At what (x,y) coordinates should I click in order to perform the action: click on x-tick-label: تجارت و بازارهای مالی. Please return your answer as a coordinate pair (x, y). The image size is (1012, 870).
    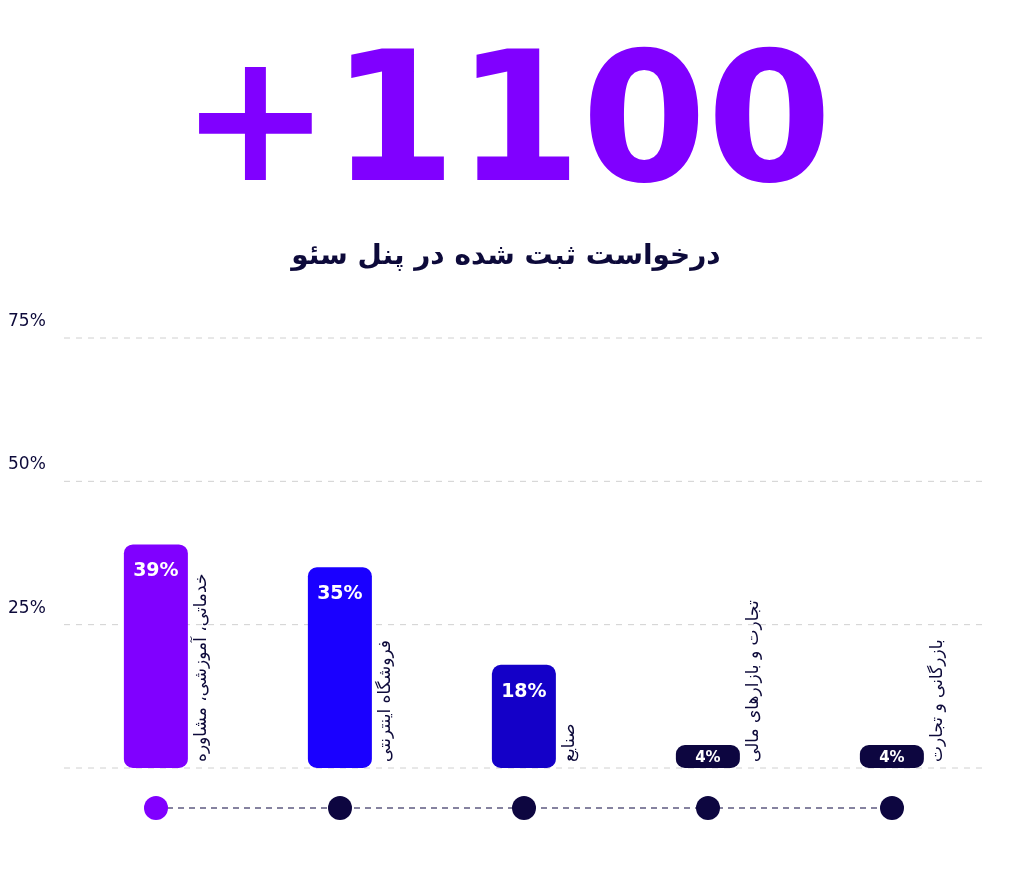
    Looking at the image, I should click on (752, 681).